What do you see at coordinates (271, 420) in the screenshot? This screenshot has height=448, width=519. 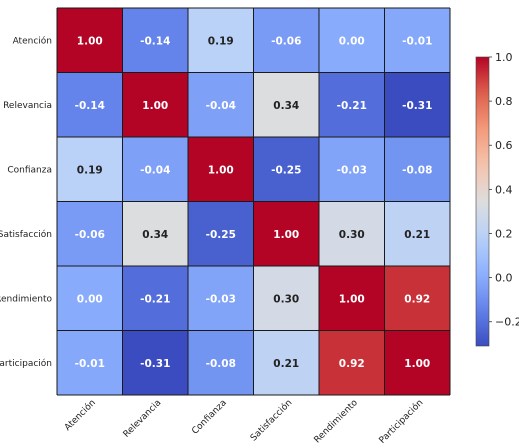 I see `x-tick-label: Satisfacción` at bounding box center [271, 420].